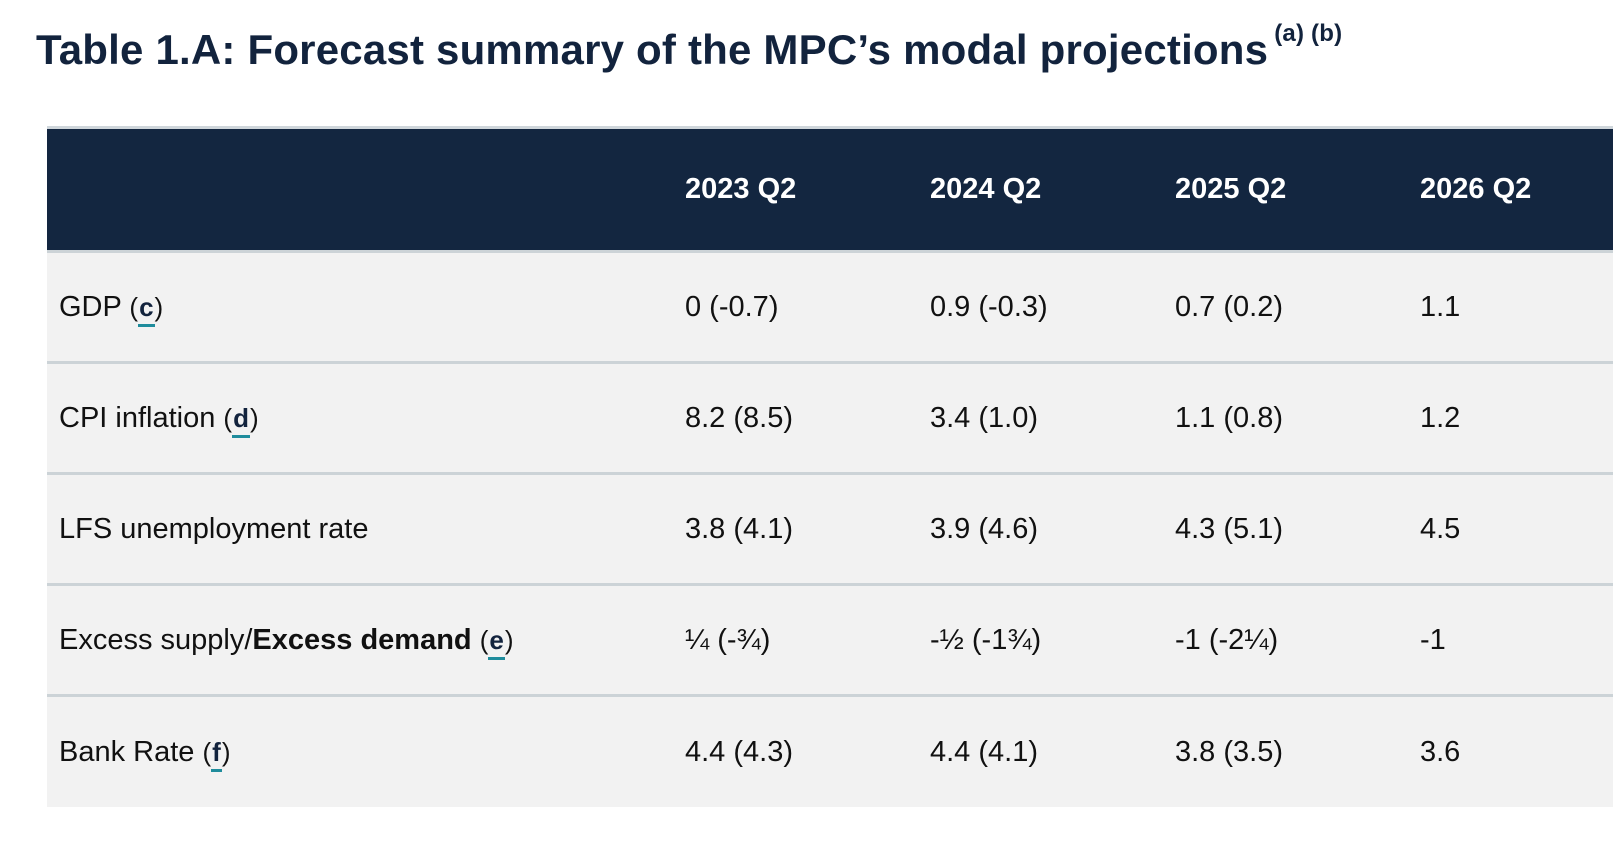 The image size is (1613, 863). Describe the element at coordinates (1287, 750) in the screenshot. I see `table-cell: 3.8 (3.5)` at that location.